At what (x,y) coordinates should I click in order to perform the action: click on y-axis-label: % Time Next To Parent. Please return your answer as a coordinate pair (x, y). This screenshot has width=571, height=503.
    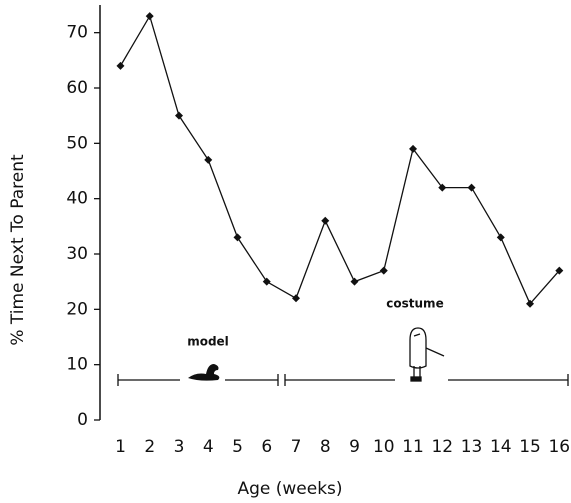
    Looking at the image, I should click on (18, 250).